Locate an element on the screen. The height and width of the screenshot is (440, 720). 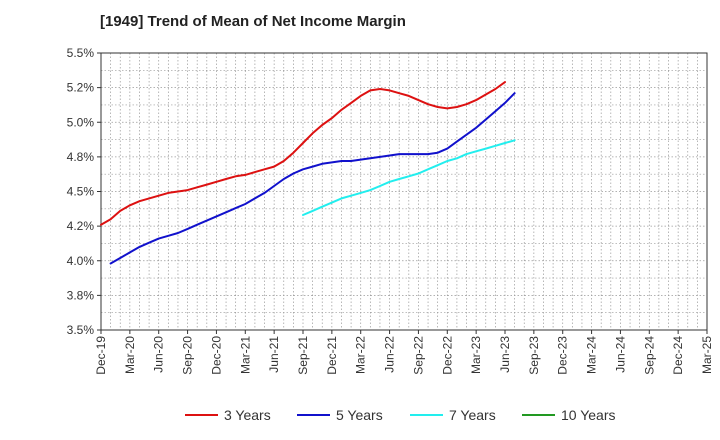
series-line-7-years is located at coordinates (409, 177).